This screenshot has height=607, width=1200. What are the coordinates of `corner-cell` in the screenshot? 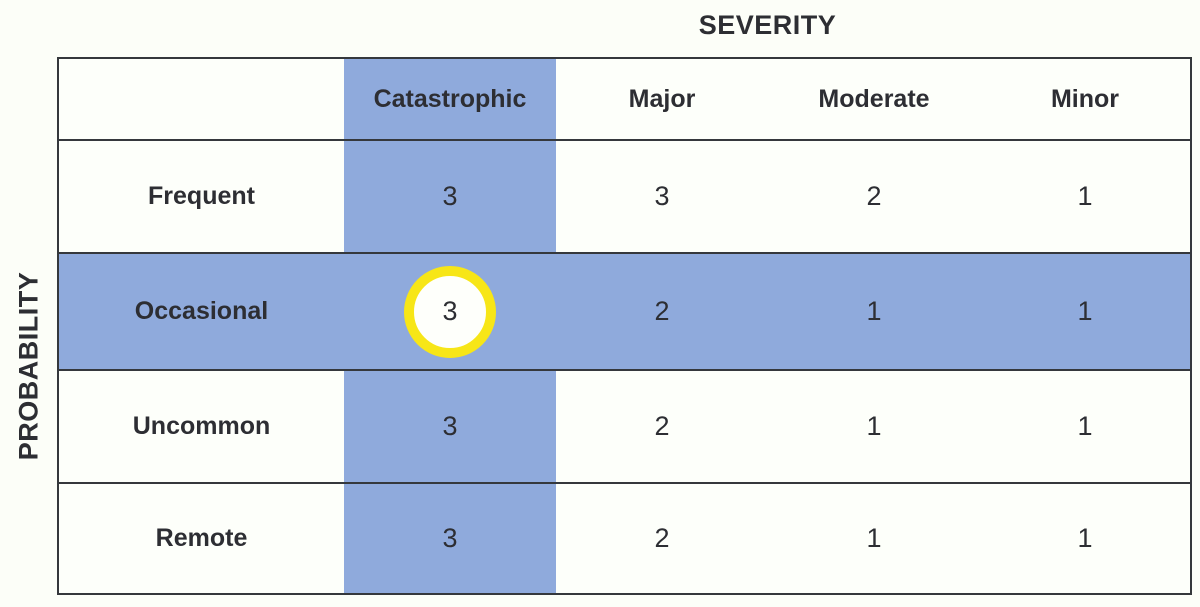 It's located at (201, 99).